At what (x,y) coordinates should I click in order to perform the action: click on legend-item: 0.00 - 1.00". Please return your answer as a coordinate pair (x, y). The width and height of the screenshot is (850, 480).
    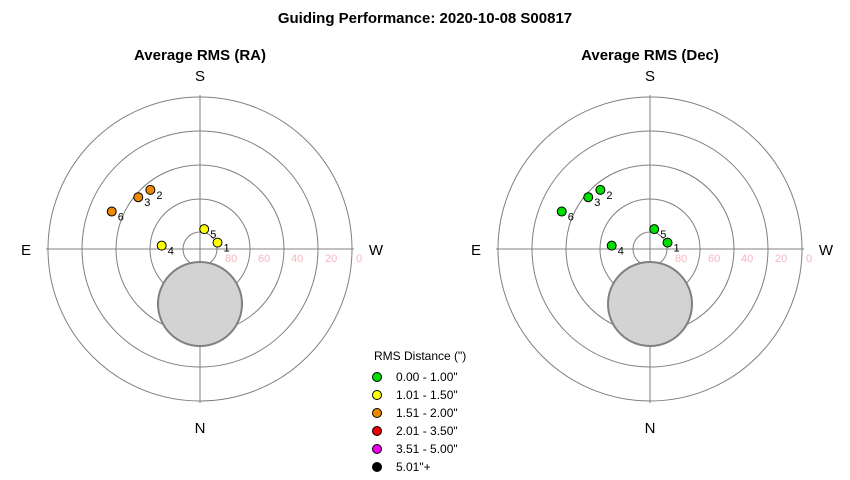
    Looking at the image, I should click on (435, 377).